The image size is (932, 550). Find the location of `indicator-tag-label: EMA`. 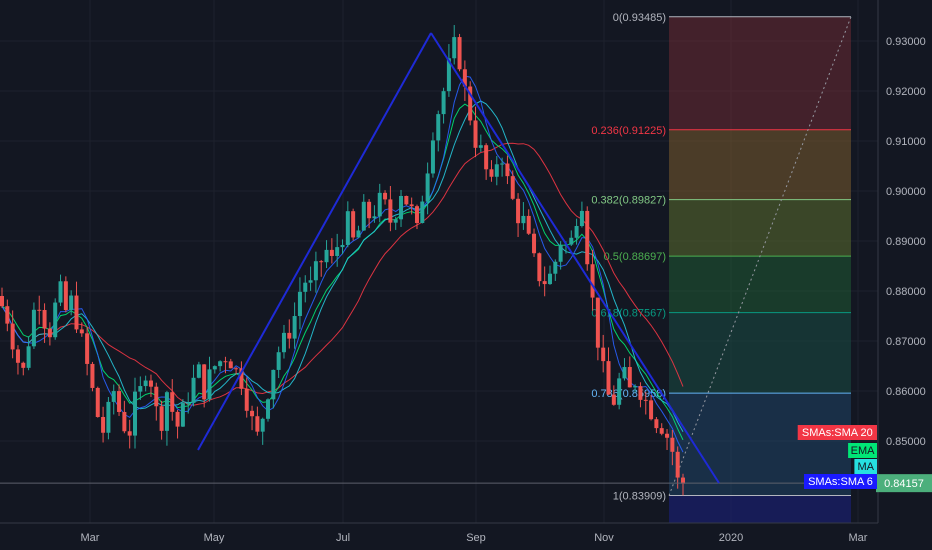

indicator-tag-label: EMA is located at coordinates (863, 451).